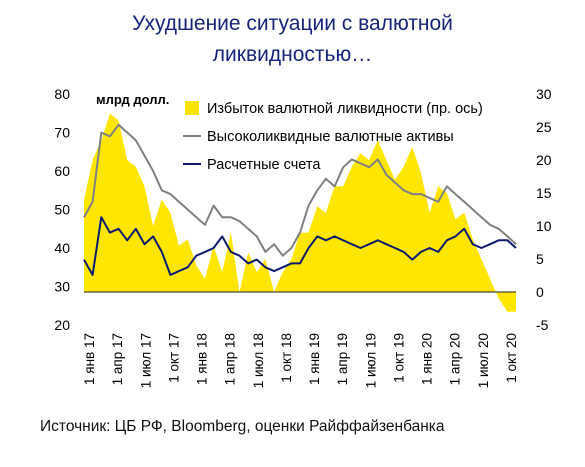 This screenshot has width=585, height=467. Describe the element at coordinates (542, 325) in the screenshot. I see `right-axis-tick-label: -5` at that location.